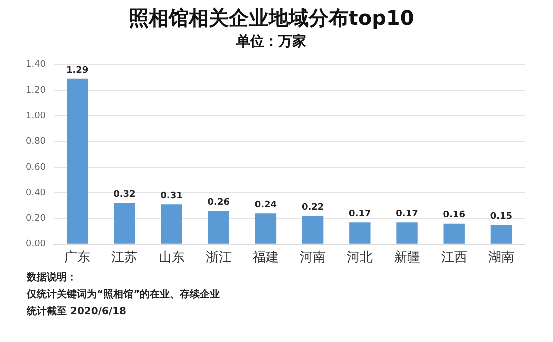 This screenshot has width=553, height=342. Describe the element at coordinates (36, 91) in the screenshot. I see `y-tick-label: 1.20` at that location.